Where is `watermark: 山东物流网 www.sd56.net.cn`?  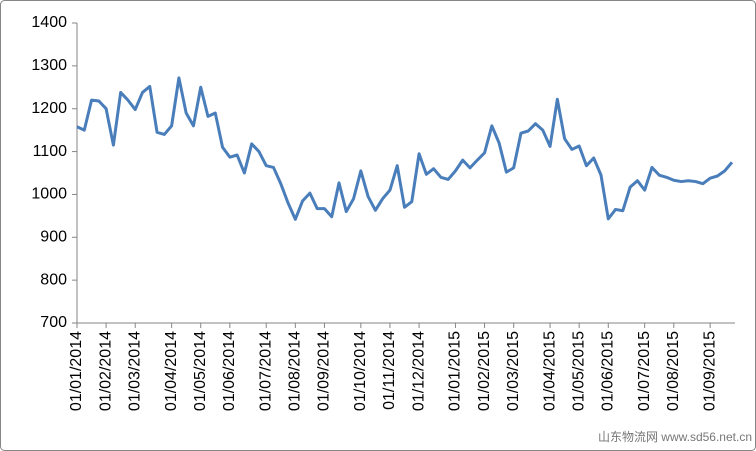 watermark: 山东物流网 www.sd56.net.cn is located at coordinates (675, 437).